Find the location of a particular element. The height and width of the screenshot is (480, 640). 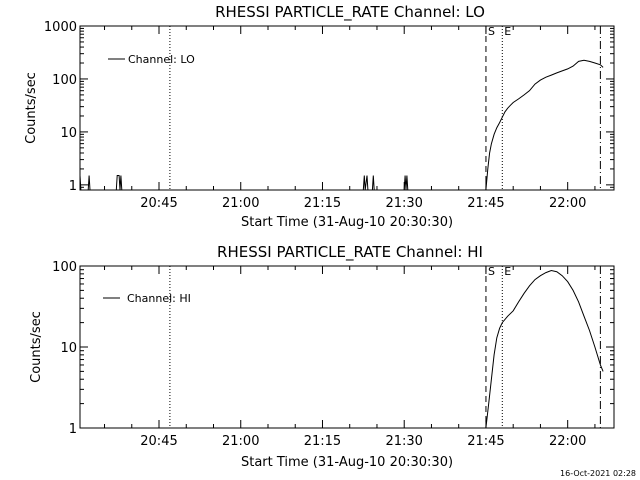

chart-title-lo: RHESSI PARTICLE_RATE Channel: LO is located at coordinates (350, 12).